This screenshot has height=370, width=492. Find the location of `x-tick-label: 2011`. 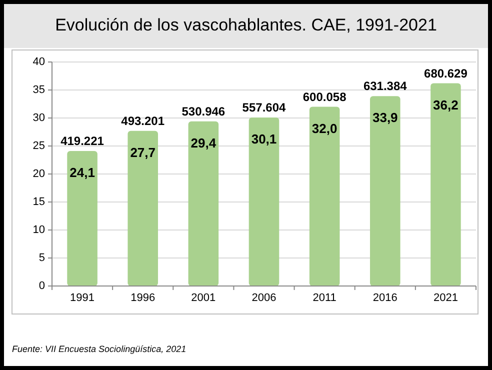

x-tick-label: 2011 is located at coordinates (324, 298).